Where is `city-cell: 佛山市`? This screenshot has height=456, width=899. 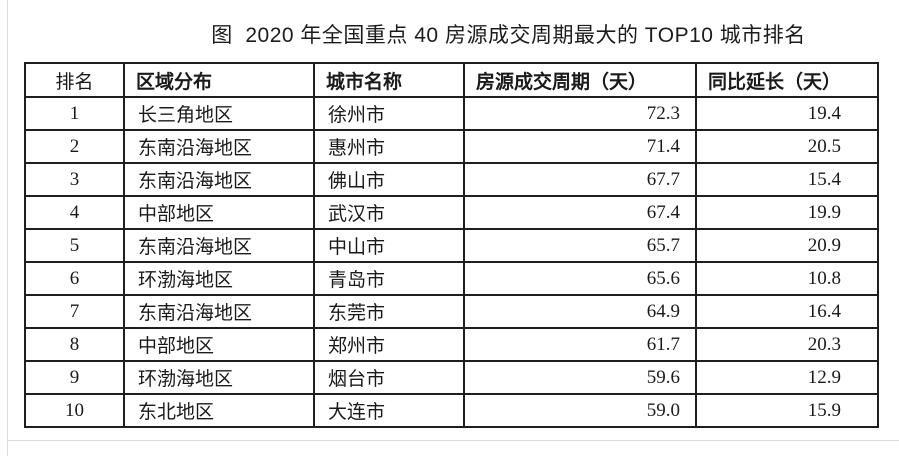 city-cell: 佛山市 is located at coordinates (389, 179).